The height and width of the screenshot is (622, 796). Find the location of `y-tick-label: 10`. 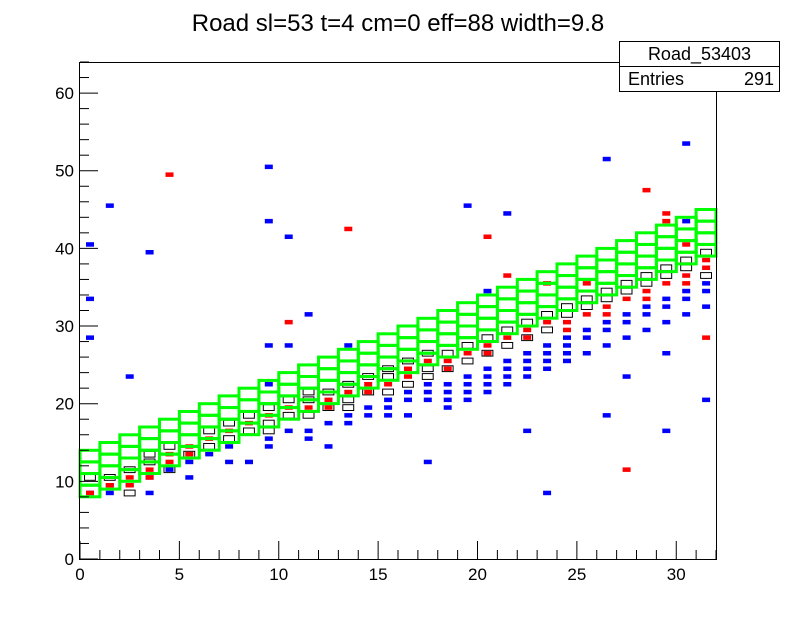

y-tick-label: 10 is located at coordinates (64, 481).